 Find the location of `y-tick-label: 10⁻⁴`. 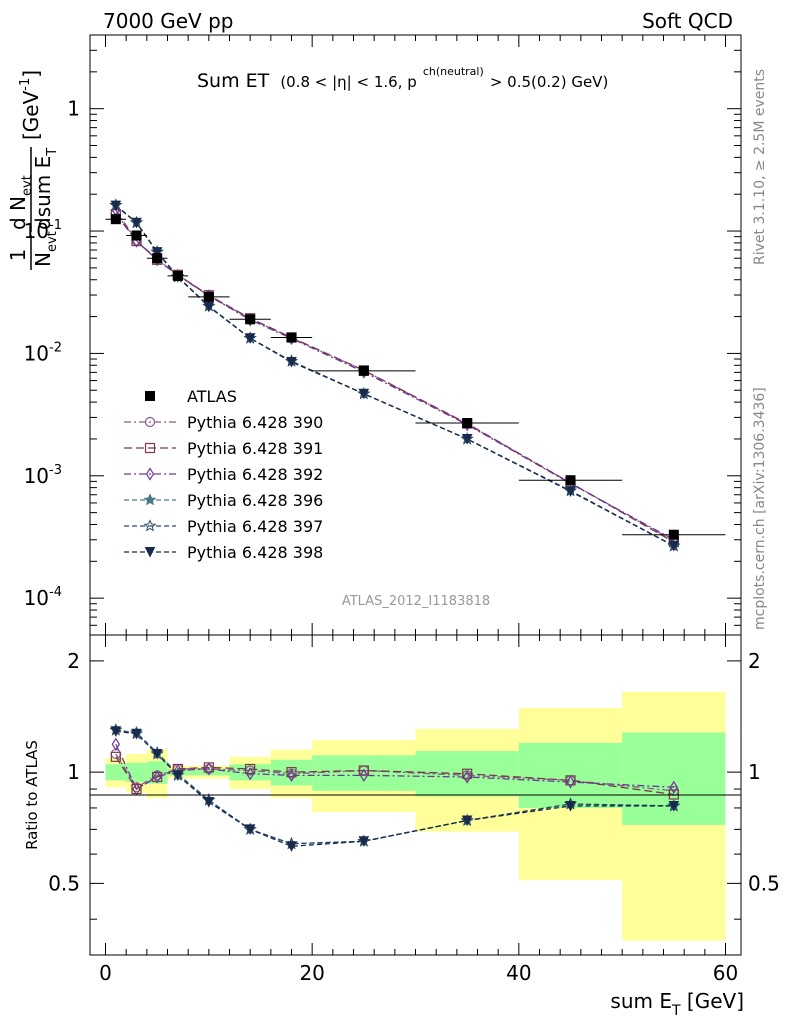

y-tick-label: 10⁻⁴ is located at coordinates (43, 597).